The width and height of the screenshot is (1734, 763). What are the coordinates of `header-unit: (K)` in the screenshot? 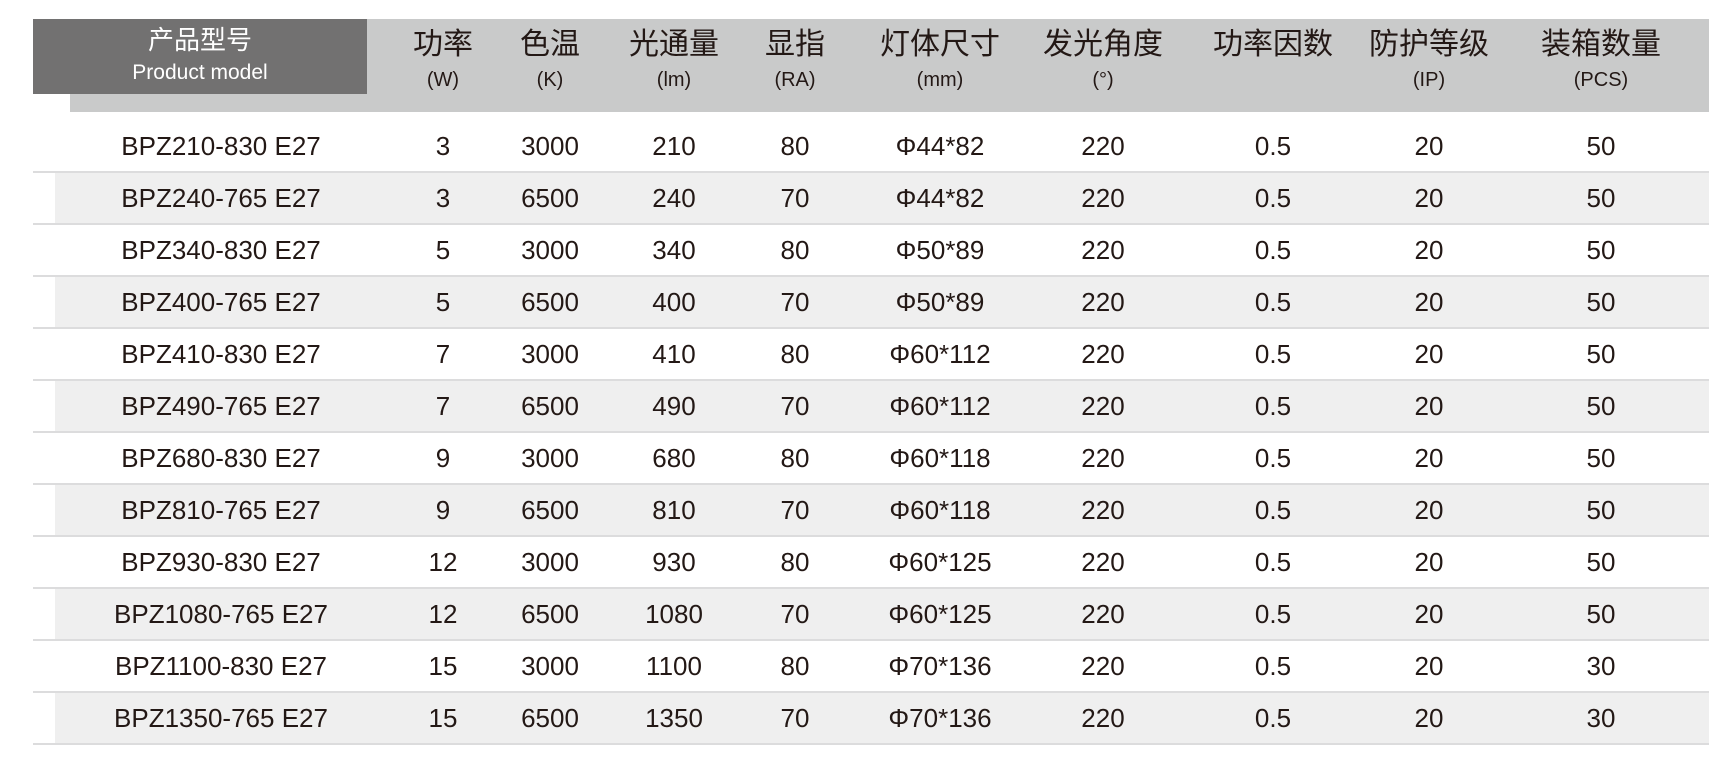 It's located at (550, 80).